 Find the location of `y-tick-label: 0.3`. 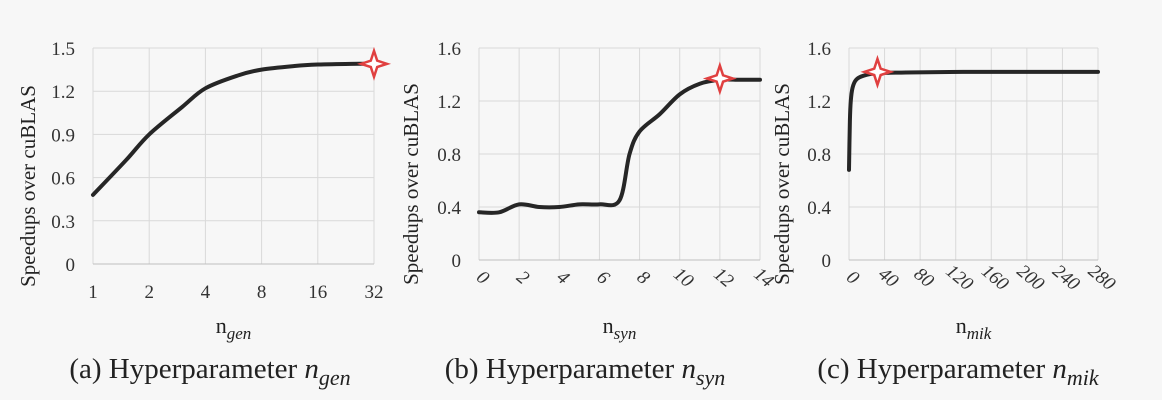

y-tick-label: 0.3 is located at coordinates (63, 222).